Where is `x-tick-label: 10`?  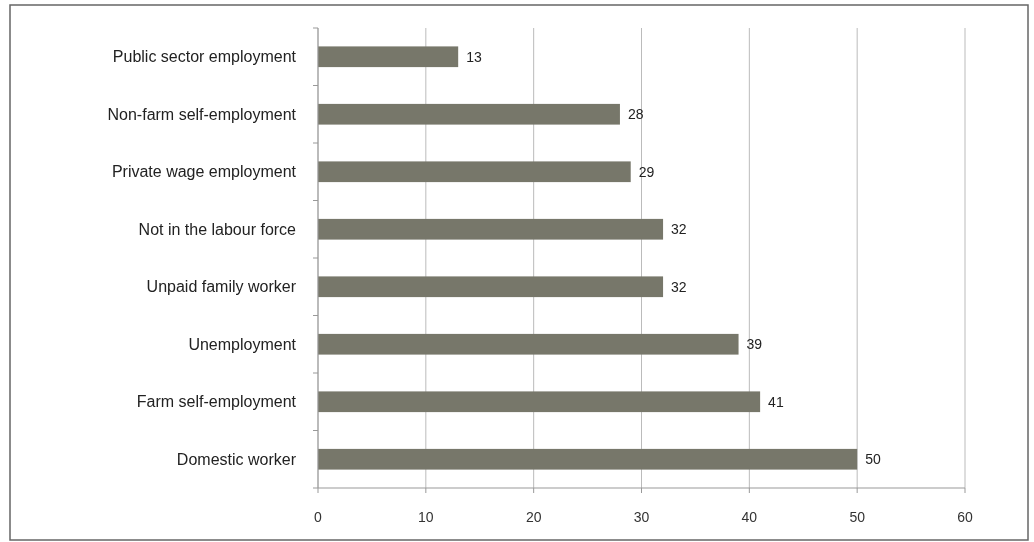 x-tick-label: 10 is located at coordinates (426, 517).